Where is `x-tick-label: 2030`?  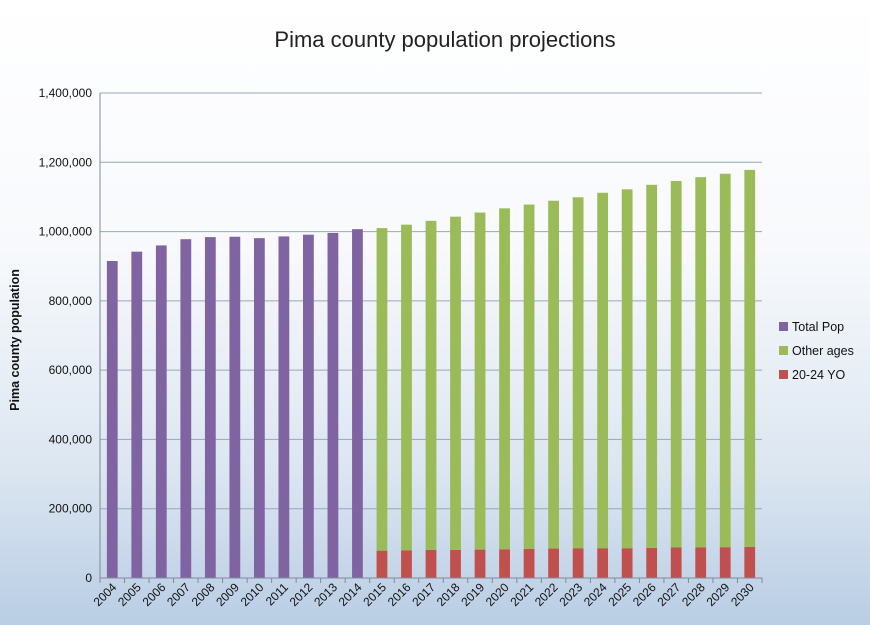
x-tick-label: 2030 is located at coordinates (742, 594).